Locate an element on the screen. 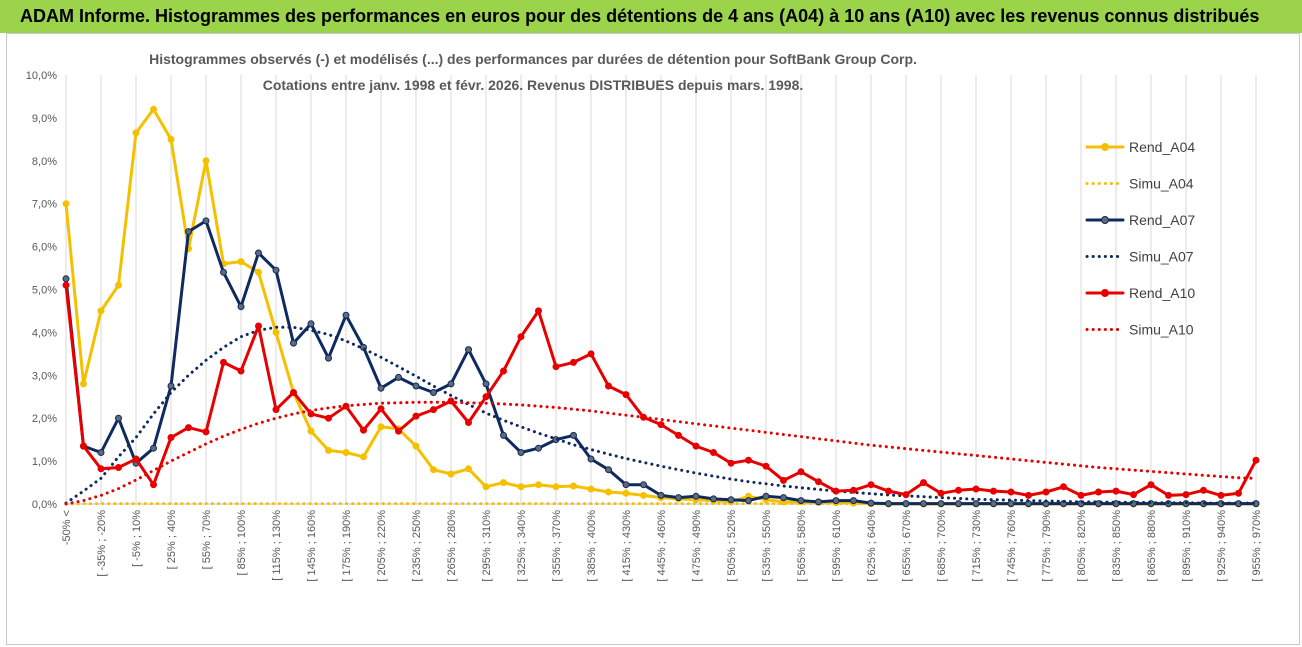  x-tick-label: [ 385% ; 400% is located at coordinates (592, 546).